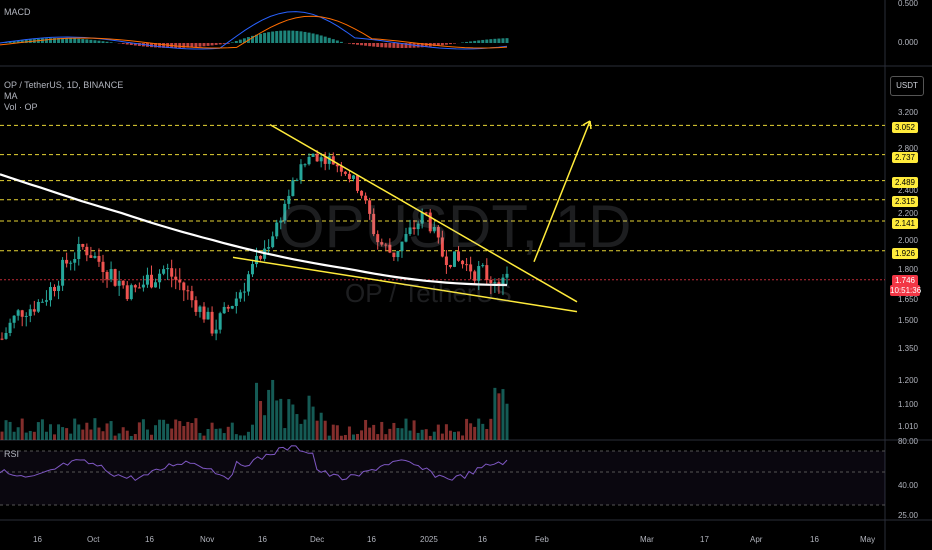 The height and width of the screenshot is (550, 932). I want to click on rsi-label: RSI, so click(12, 454).